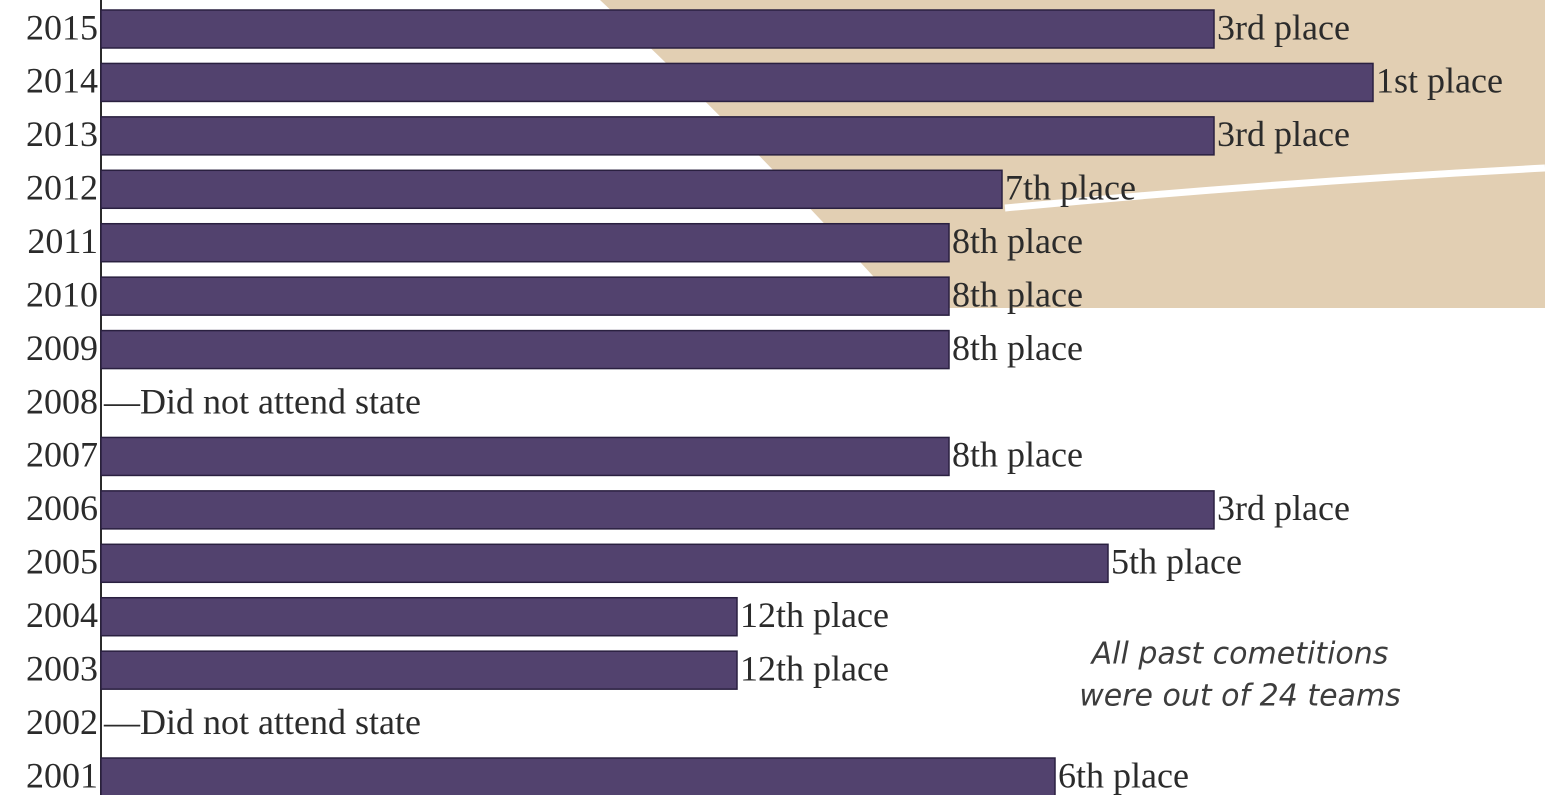 The image size is (1545, 795). Describe the element at coordinates (62, 401) in the screenshot. I see `y-tick-label: 2008` at that location.